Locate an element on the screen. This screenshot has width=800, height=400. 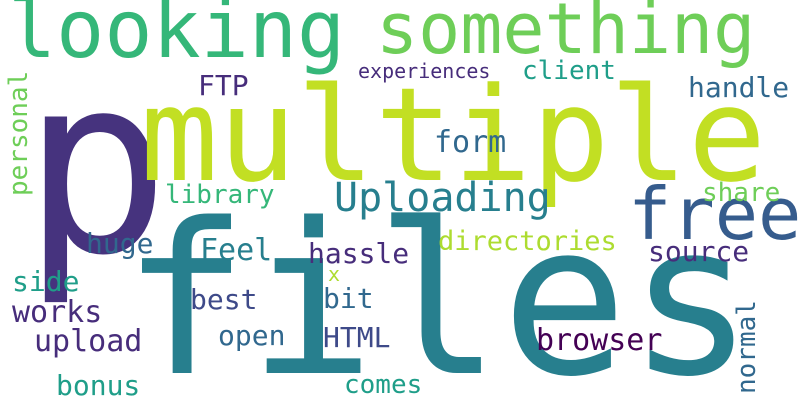
word-experiences: experiences is located at coordinates (424, 71).